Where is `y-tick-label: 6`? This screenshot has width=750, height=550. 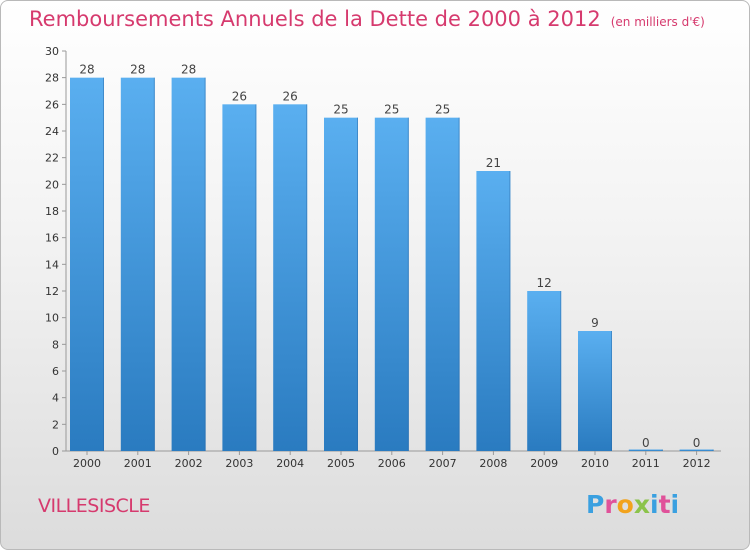
y-tick-label: 6 is located at coordinates (55, 371).